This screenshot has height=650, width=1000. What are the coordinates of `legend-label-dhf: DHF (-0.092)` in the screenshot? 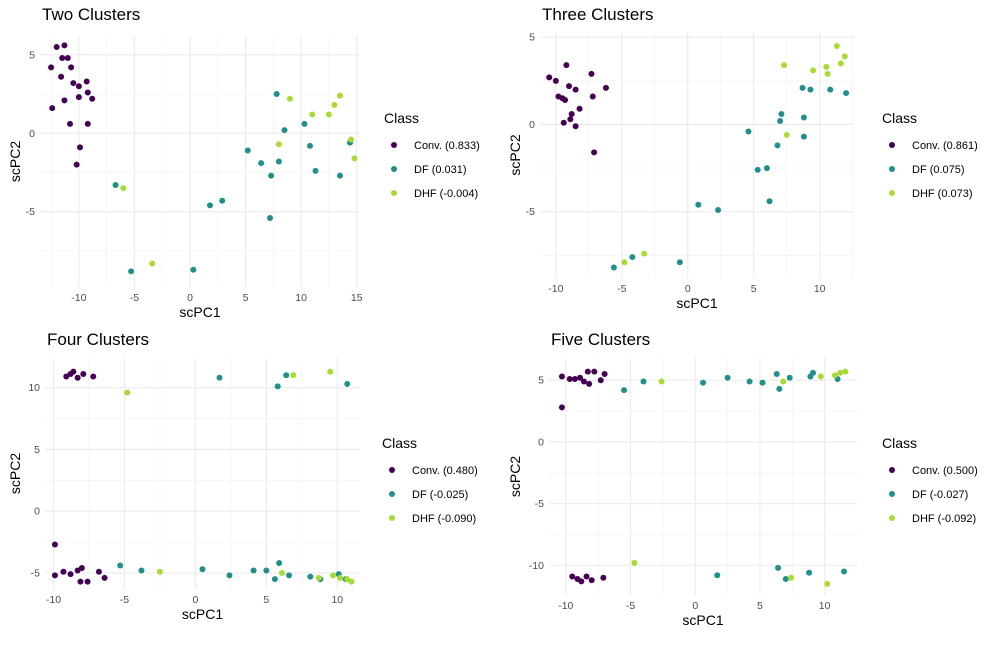 It's located at (944, 519).